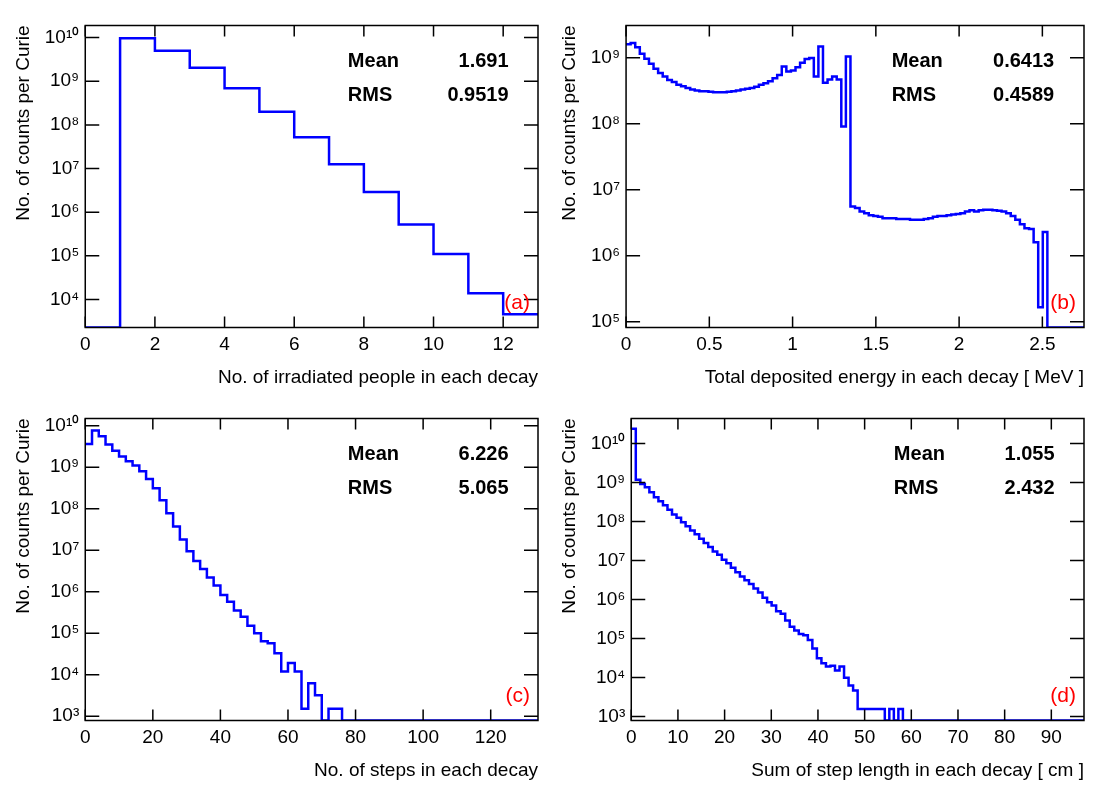  What do you see at coordinates (503, 344) in the screenshot?
I see `x-tick-label: 12` at bounding box center [503, 344].